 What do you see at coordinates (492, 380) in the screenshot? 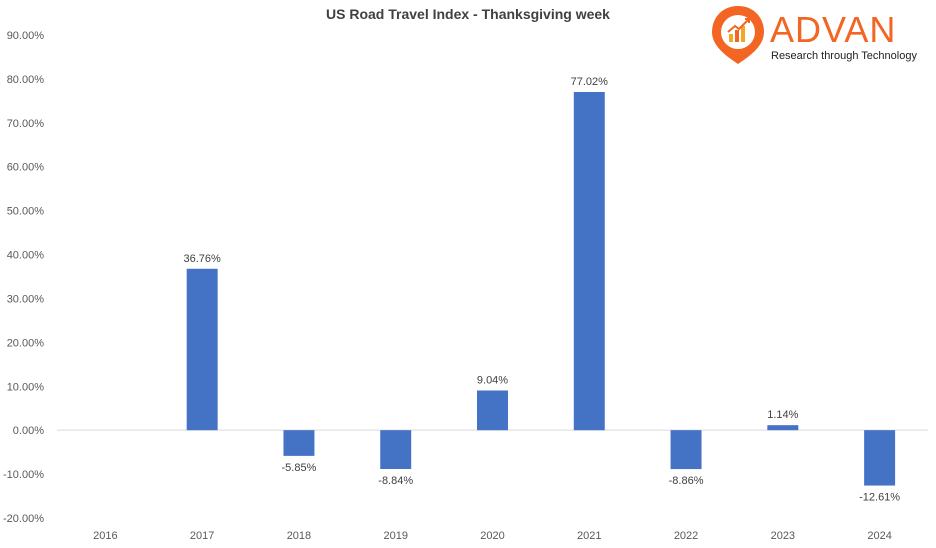
I see `data-label: 9.04%` at bounding box center [492, 380].